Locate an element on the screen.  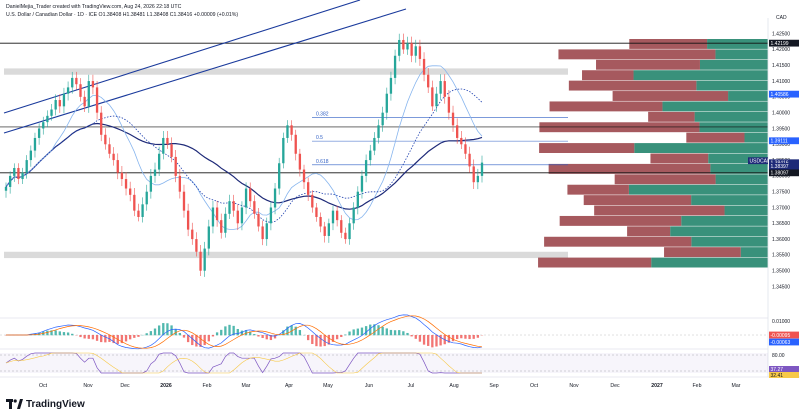
tradingview-wordmark: TradingView is located at coordinates (55, 404).